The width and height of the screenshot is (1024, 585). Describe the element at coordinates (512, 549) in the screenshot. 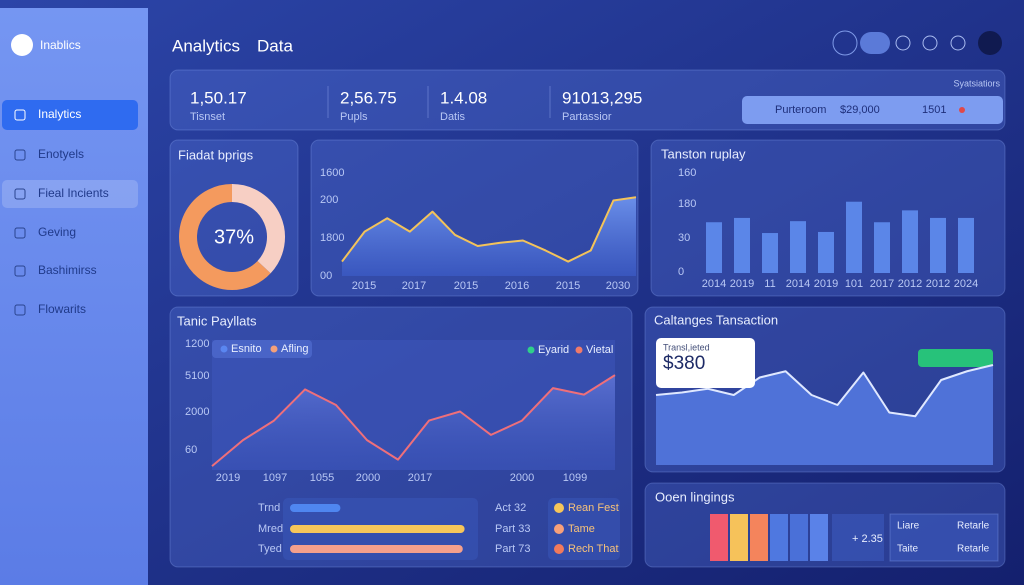

I see `row-tag: Part 73` at that location.